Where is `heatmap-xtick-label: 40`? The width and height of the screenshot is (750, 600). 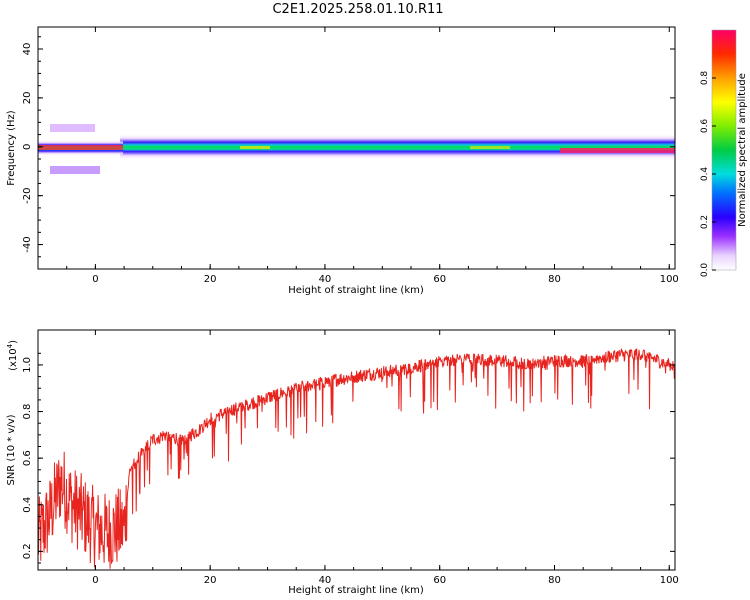
heatmap-xtick-label: 40 is located at coordinates (325, 279).